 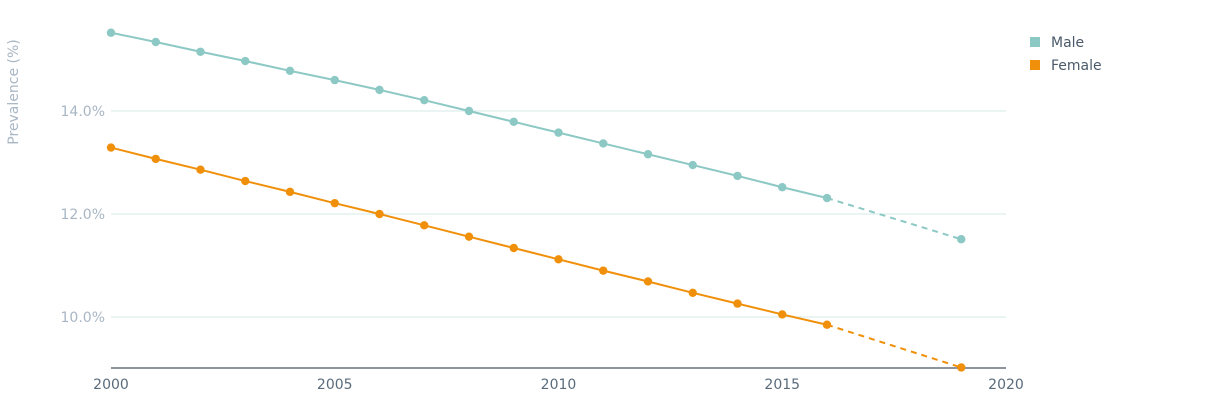 I want to click on male-projection-point, so click(x=961, y=239).